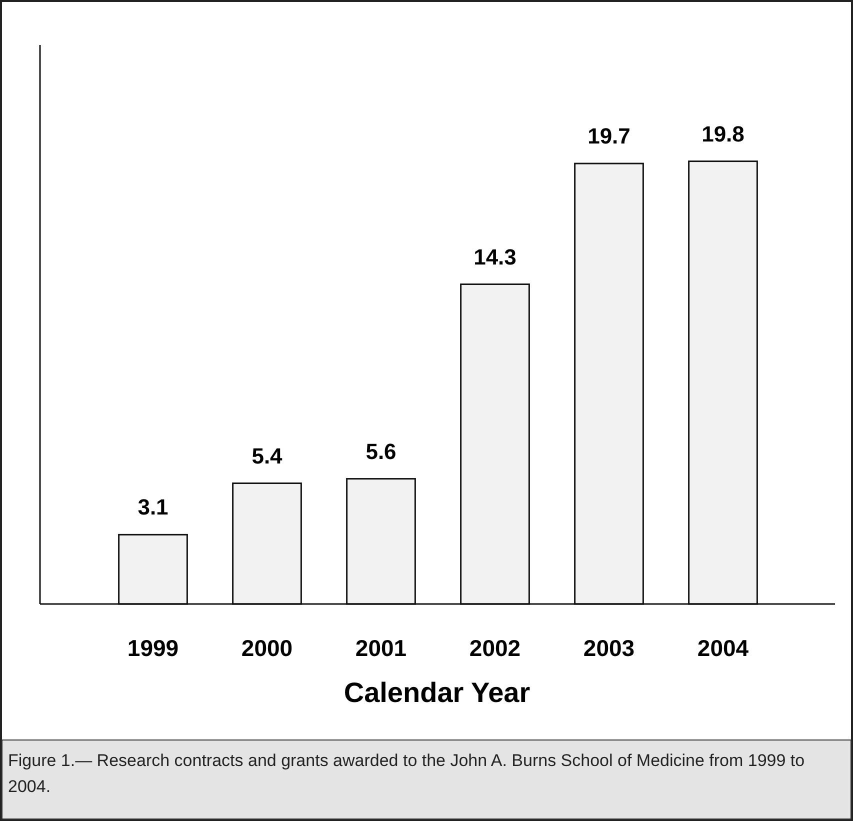 This screenshot has width=853, height=821. Describe the element at coordinates (609, 648) in the screenshot. I see `x-tick-label: 2003` at that location.